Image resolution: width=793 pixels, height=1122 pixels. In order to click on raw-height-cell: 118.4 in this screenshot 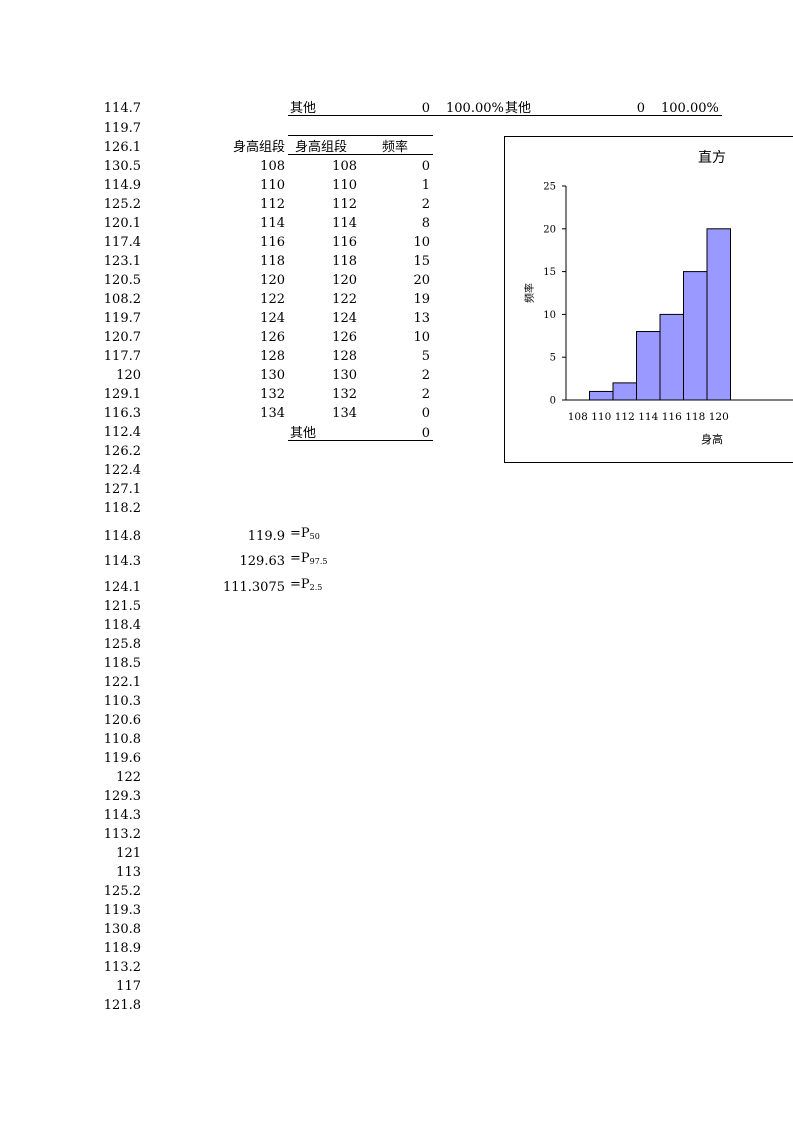, I will do `click(122, 625)`.